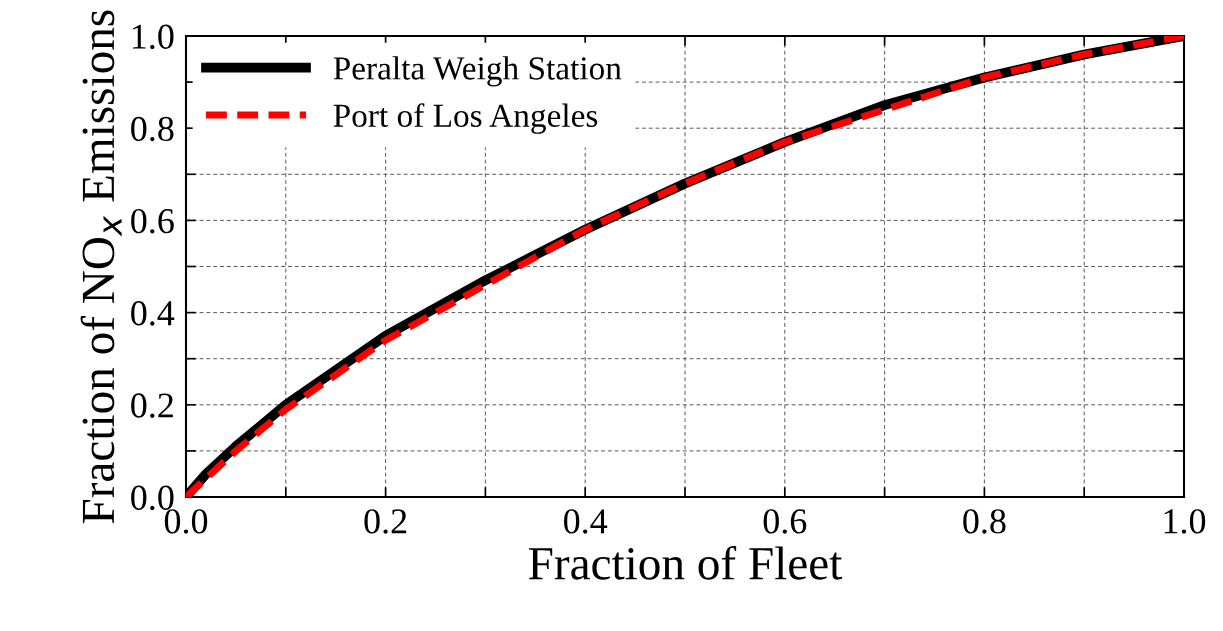  What do you see at coordinates (152, 129) in the screenshot?
I see `y-tick-label: 0.8` at bounding box center [152, 129].